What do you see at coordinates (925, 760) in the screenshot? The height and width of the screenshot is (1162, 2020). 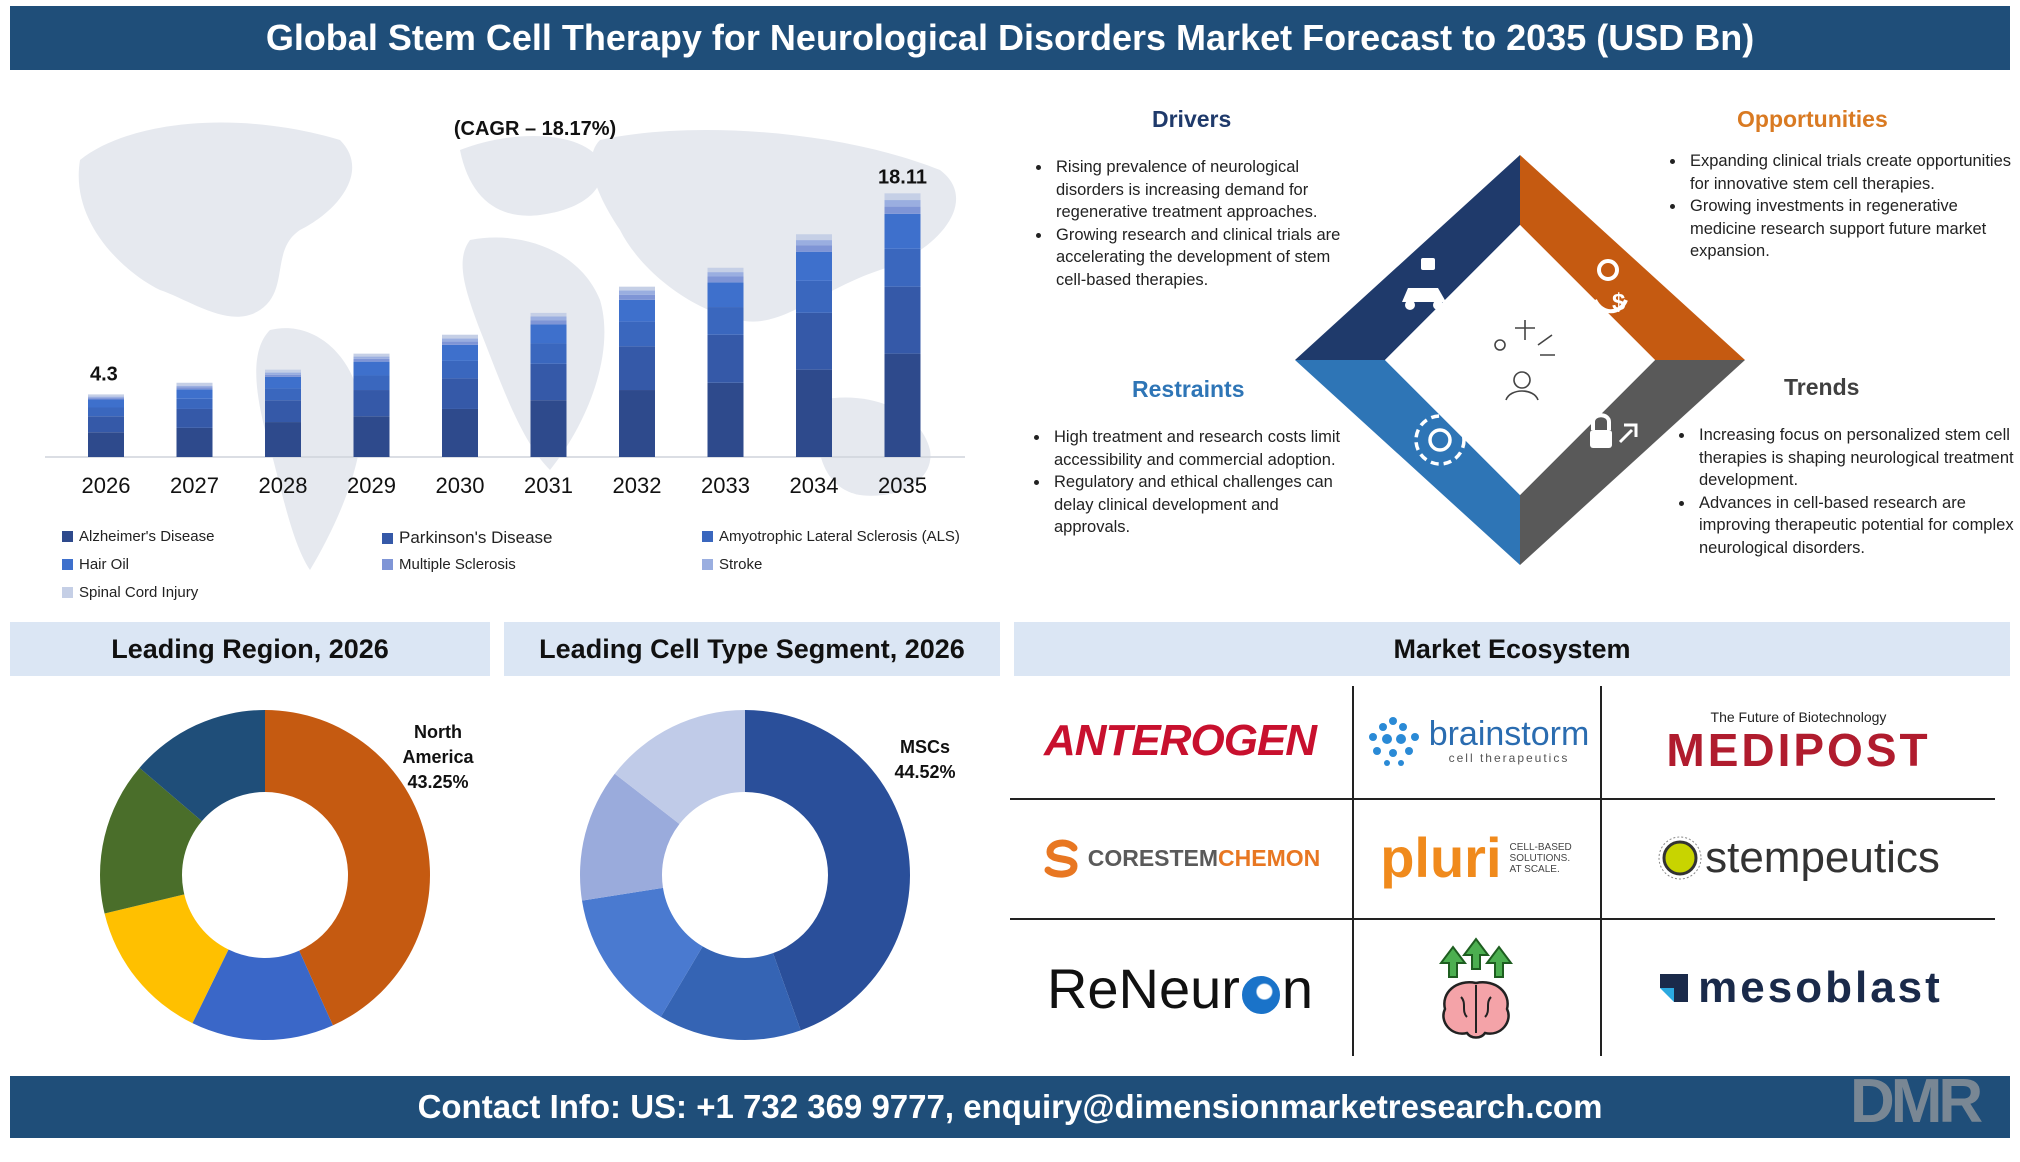 I see `cell-type-pie-label: MSCs 44.52%` at bounding box center [925, 760].